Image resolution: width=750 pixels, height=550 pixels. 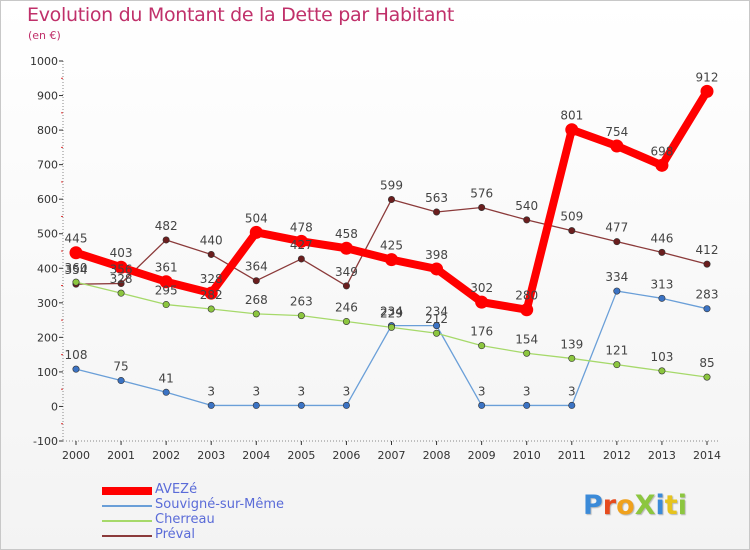 What do you see at coordinates (256, 218) in the screenshot?
I see `data-label: 504` at bounding box center [256, 218].